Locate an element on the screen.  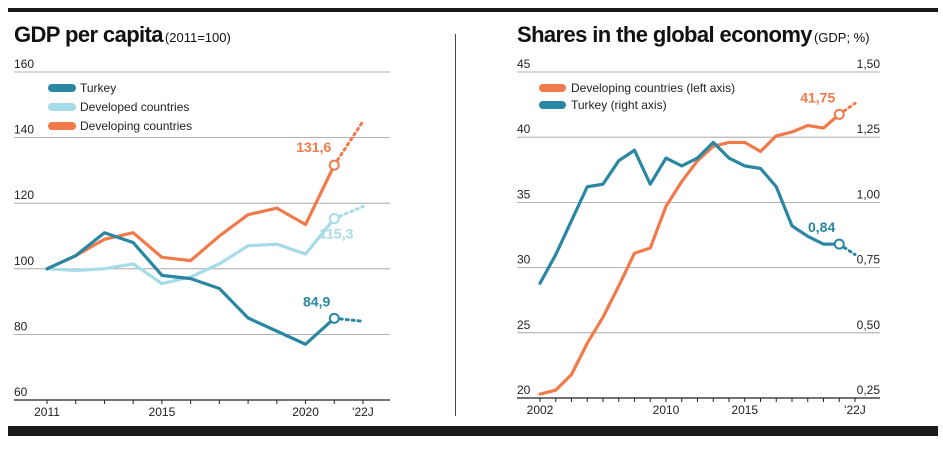
legend-label: Developing countries is located at coordinates (136, 126).